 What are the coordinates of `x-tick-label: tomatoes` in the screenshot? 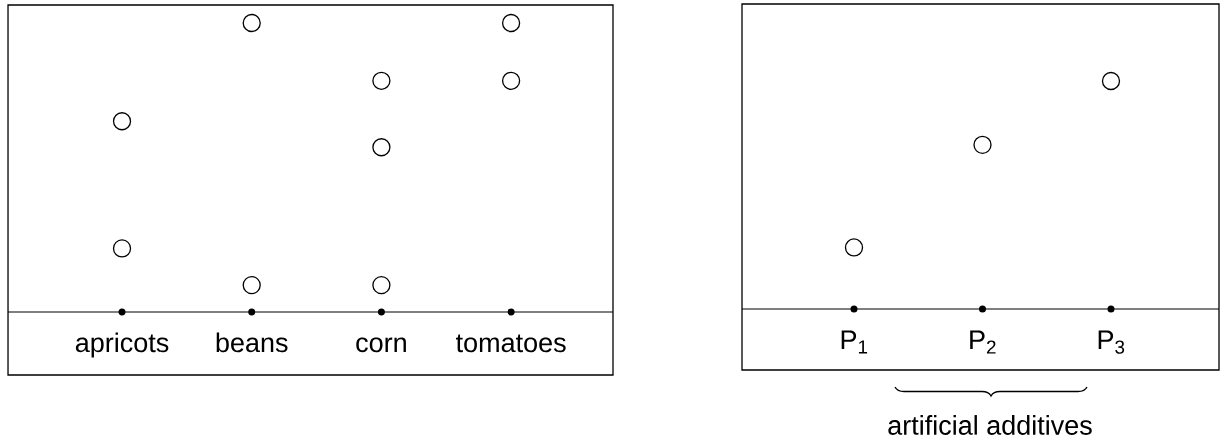 It's located at (510, 343).